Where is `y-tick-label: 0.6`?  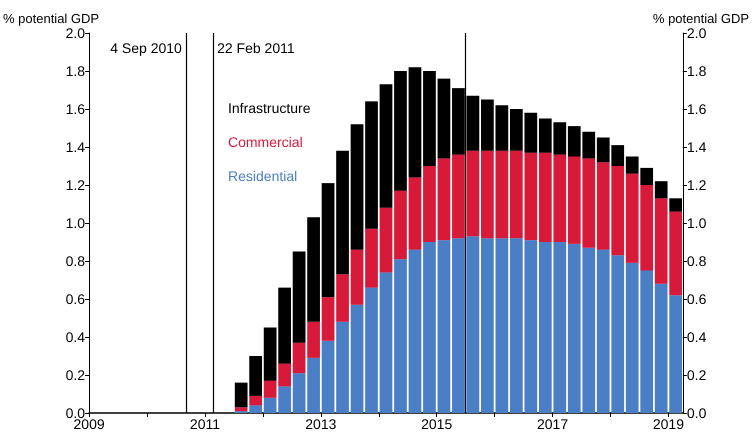
y-tick-label: 0.6 is located at coordinates (76, 299).